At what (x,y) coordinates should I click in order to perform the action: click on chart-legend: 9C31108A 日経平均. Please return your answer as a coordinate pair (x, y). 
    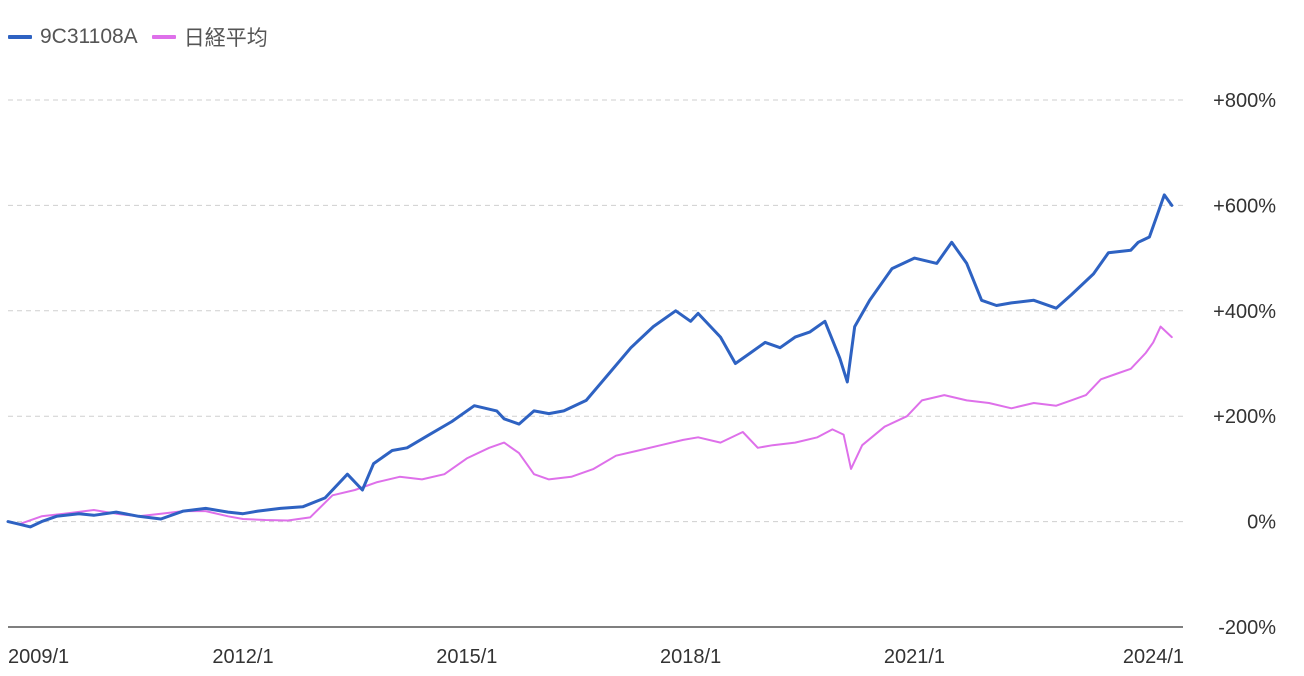
    Looking at the image, I should click on (138, 37).